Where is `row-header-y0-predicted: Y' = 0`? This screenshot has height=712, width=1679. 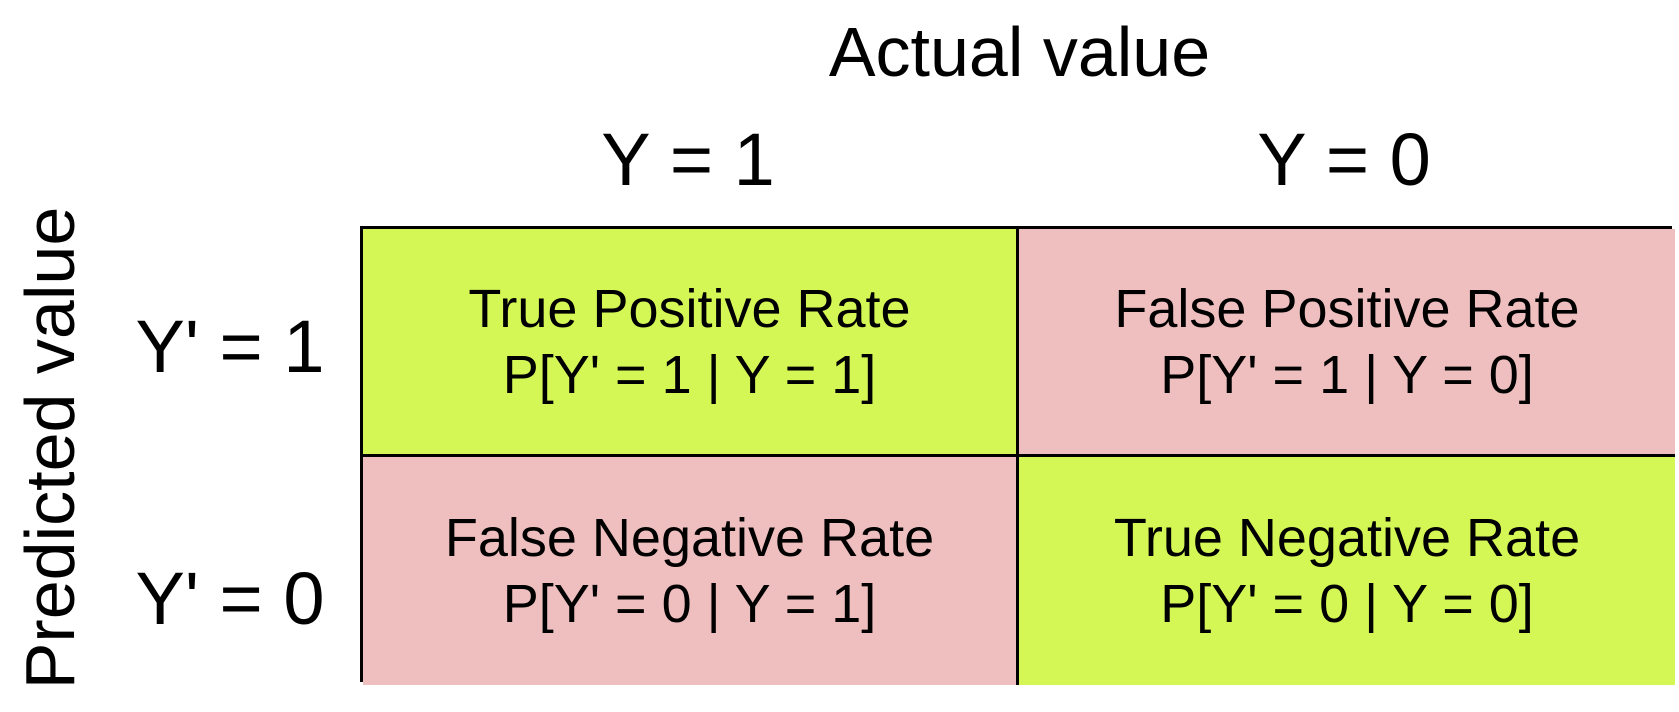
row-header-y0-predicted: Y' = 0 is located at coordinates (230, 598).